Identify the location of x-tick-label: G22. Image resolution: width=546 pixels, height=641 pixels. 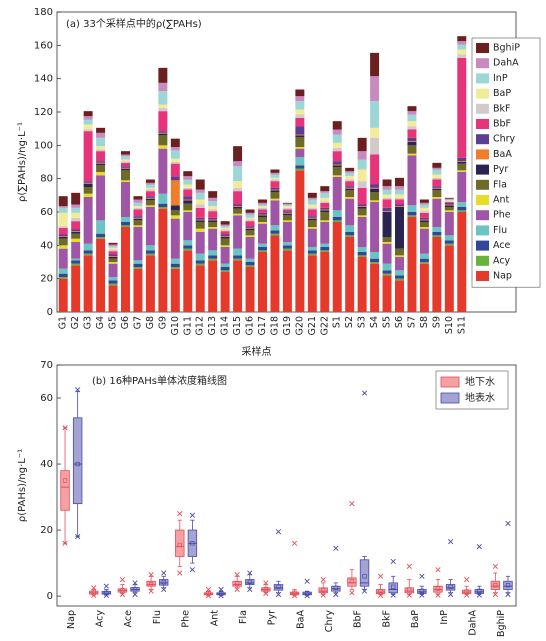
(324, 325).